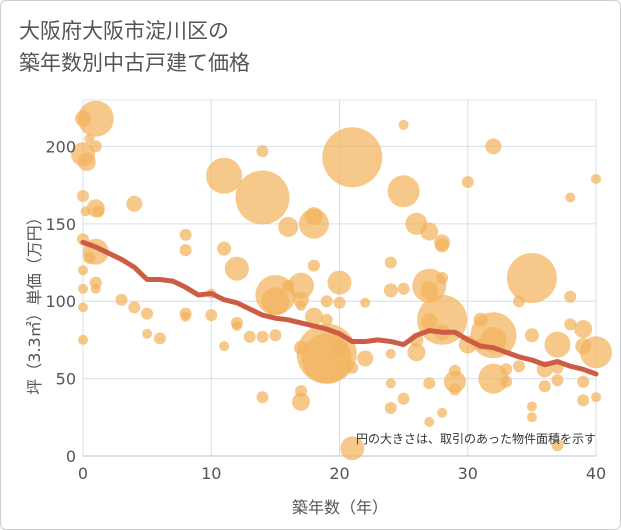 The width and height of the screenshot is (621, 530). I want to click on chart-title: 大阪府大阪市淀川区の 築年数別中古戸建て価格, so click(134, 47).